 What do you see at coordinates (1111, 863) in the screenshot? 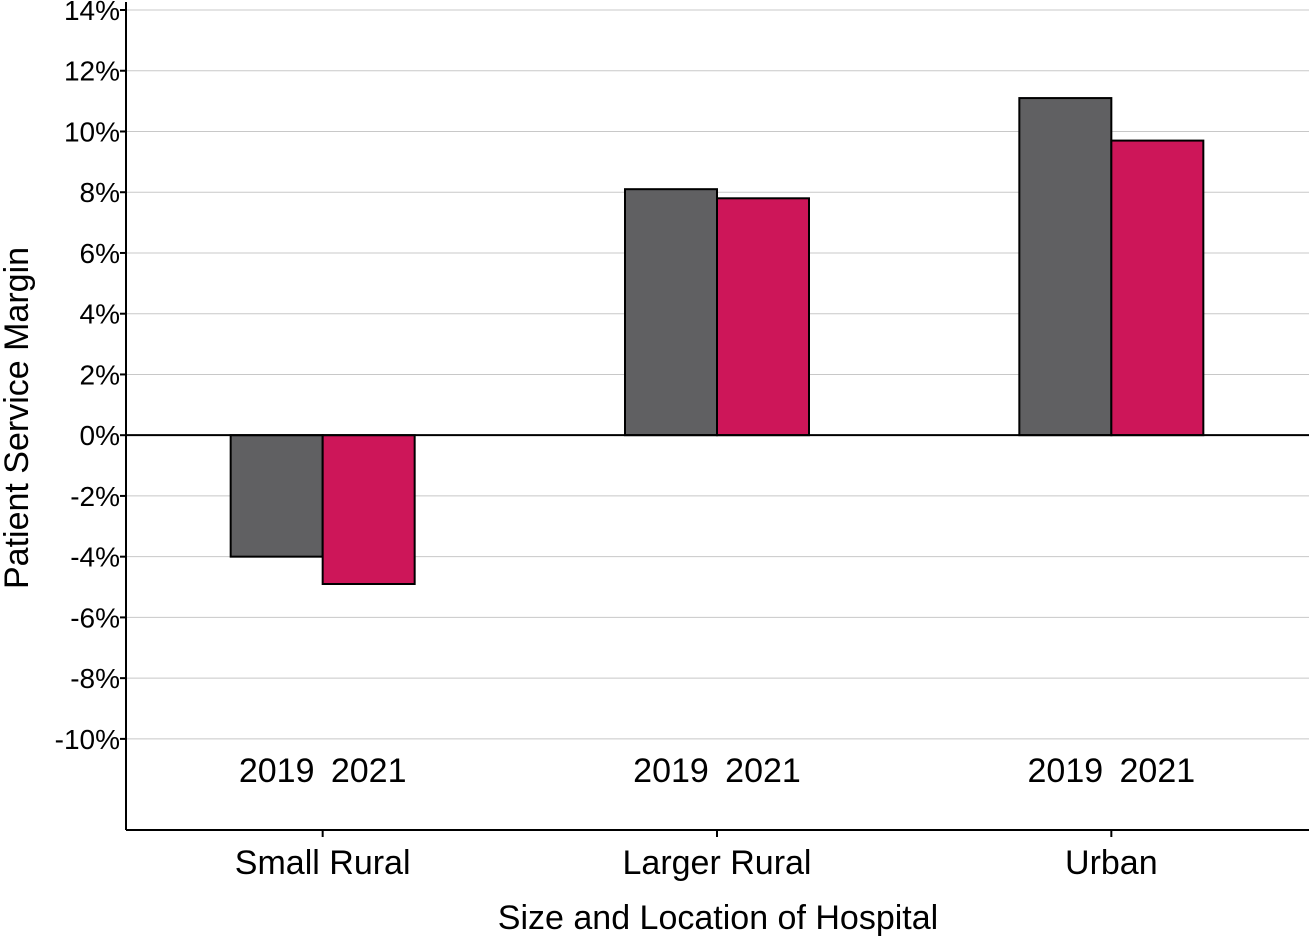
I see `x-tick-label: Urban` at bounding box center [1111, 863].